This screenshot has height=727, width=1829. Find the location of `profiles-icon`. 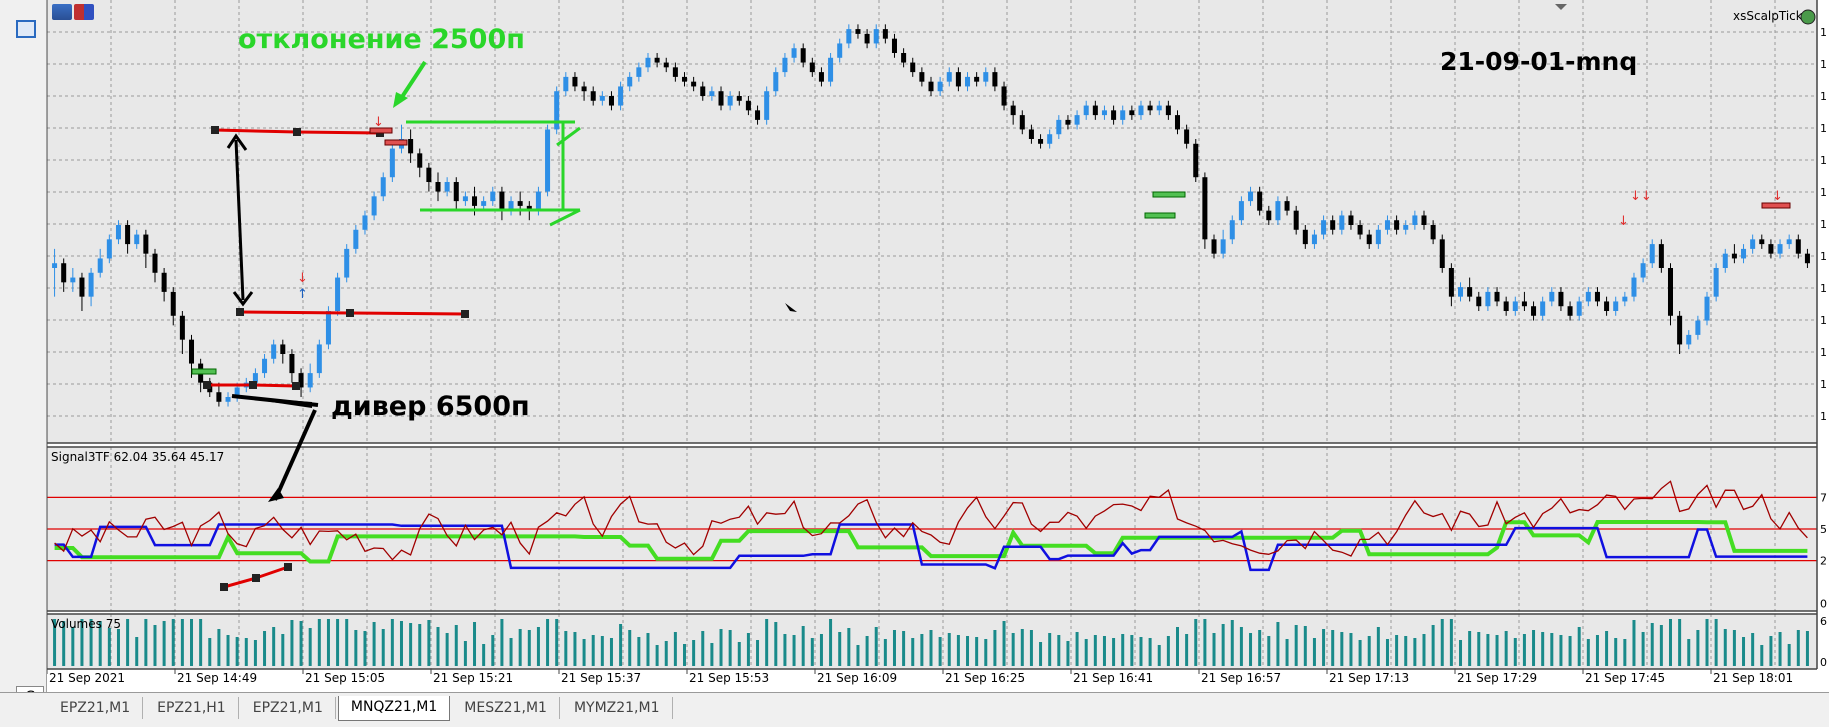

profiles-icon is located at coordinates (84, 12).